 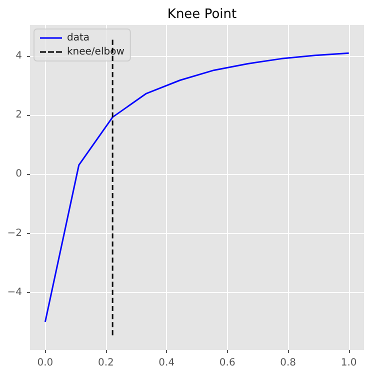 I want to click on y-tick-label: 2, so click(x=19, y=115).